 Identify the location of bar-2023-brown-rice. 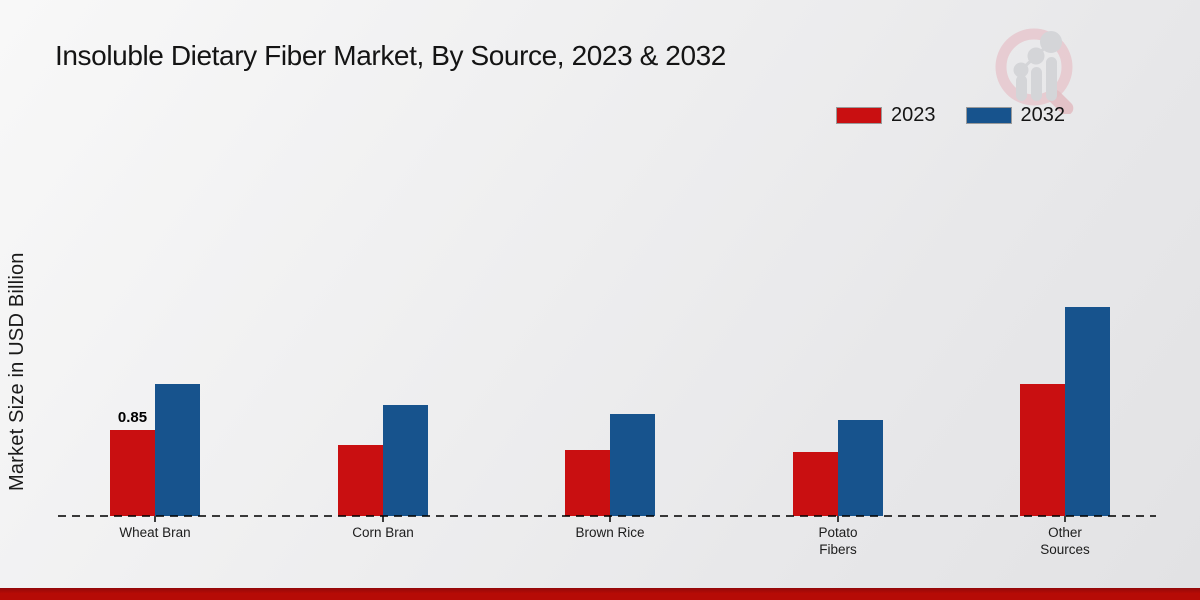
(587, 483).